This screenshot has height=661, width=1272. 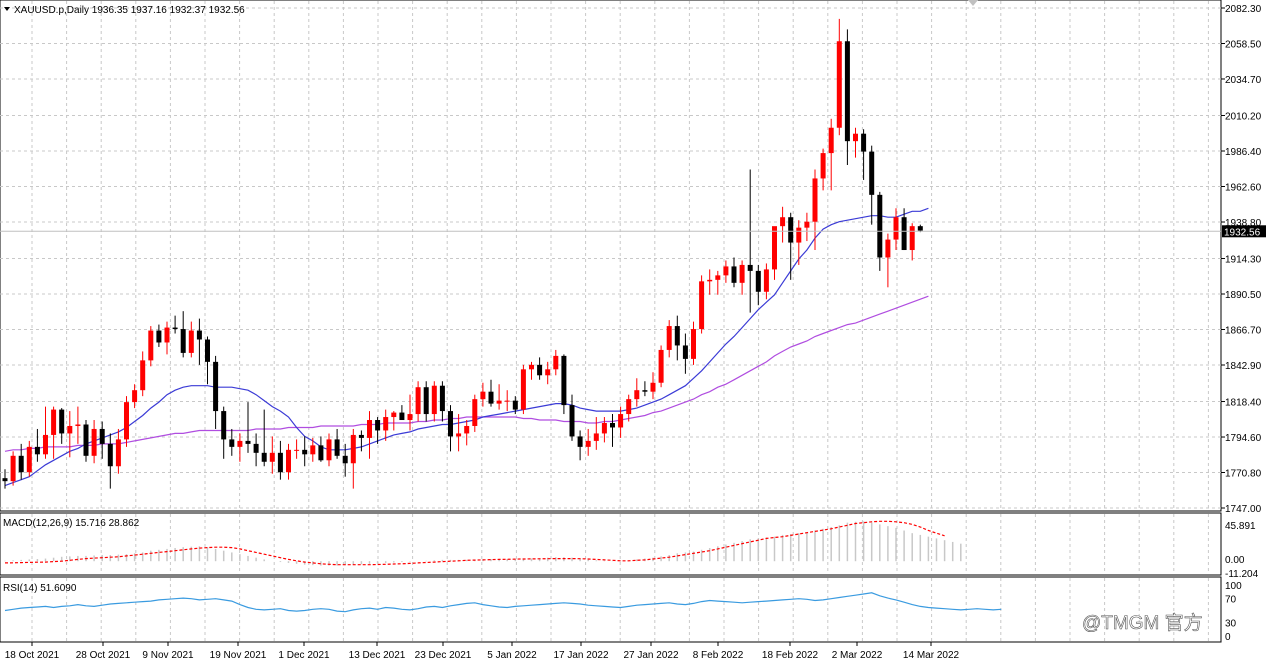 I want to click on price-tick-label: 2082.30, so click(x=1243, y=9).